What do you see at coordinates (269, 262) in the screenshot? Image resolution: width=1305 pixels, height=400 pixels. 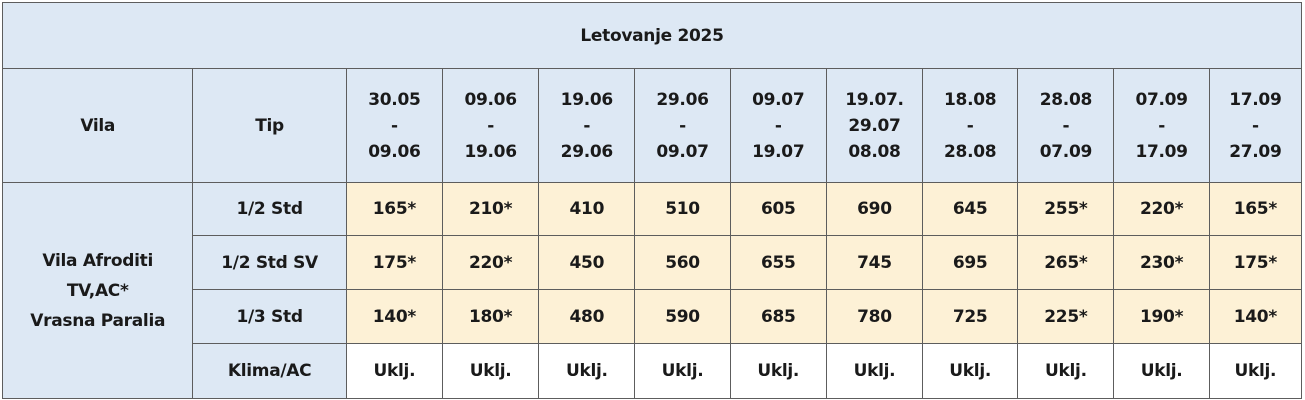 I see `room-type: 1/2 Std SV` at bounding box center [269, 262].